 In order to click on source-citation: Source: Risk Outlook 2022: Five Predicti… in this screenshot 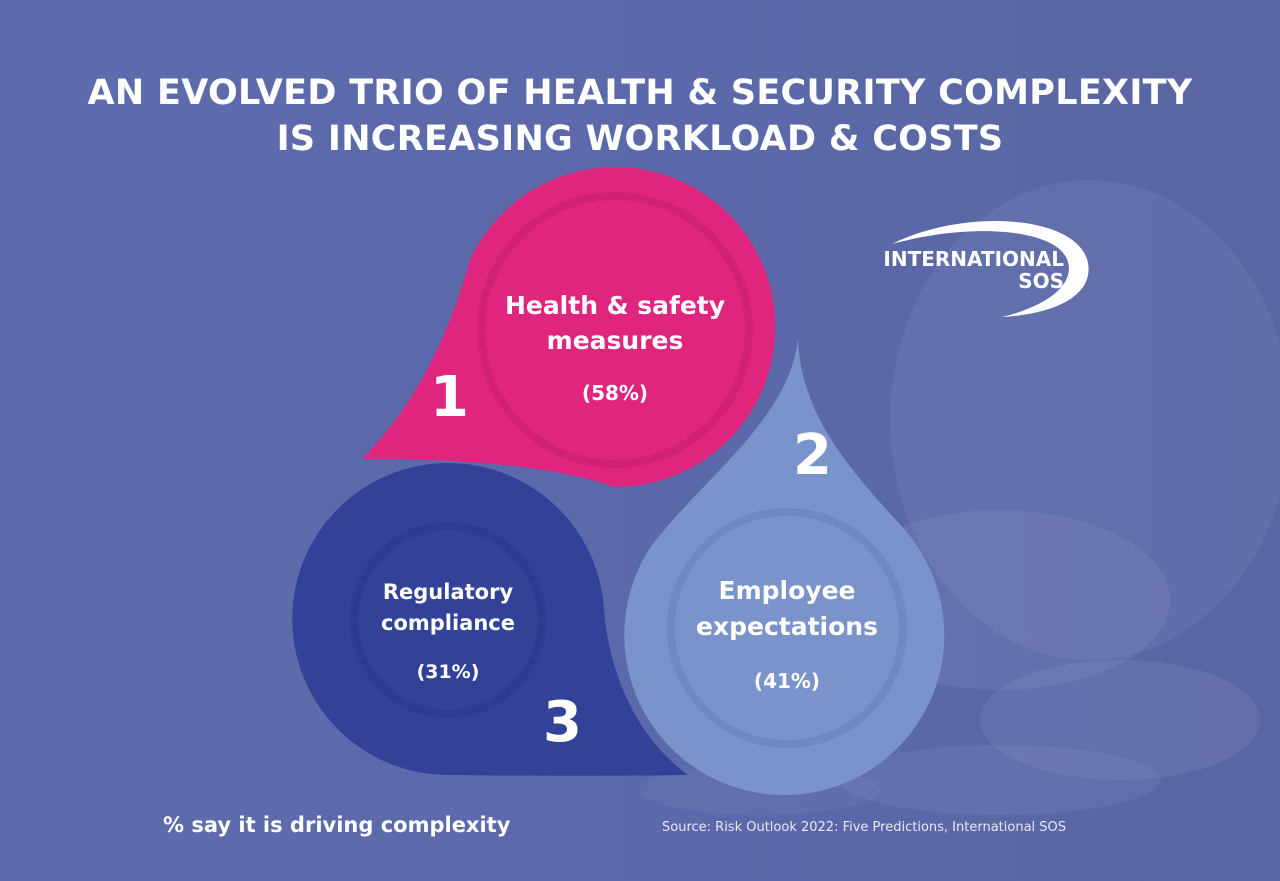, I will do `click(864, 827)`.